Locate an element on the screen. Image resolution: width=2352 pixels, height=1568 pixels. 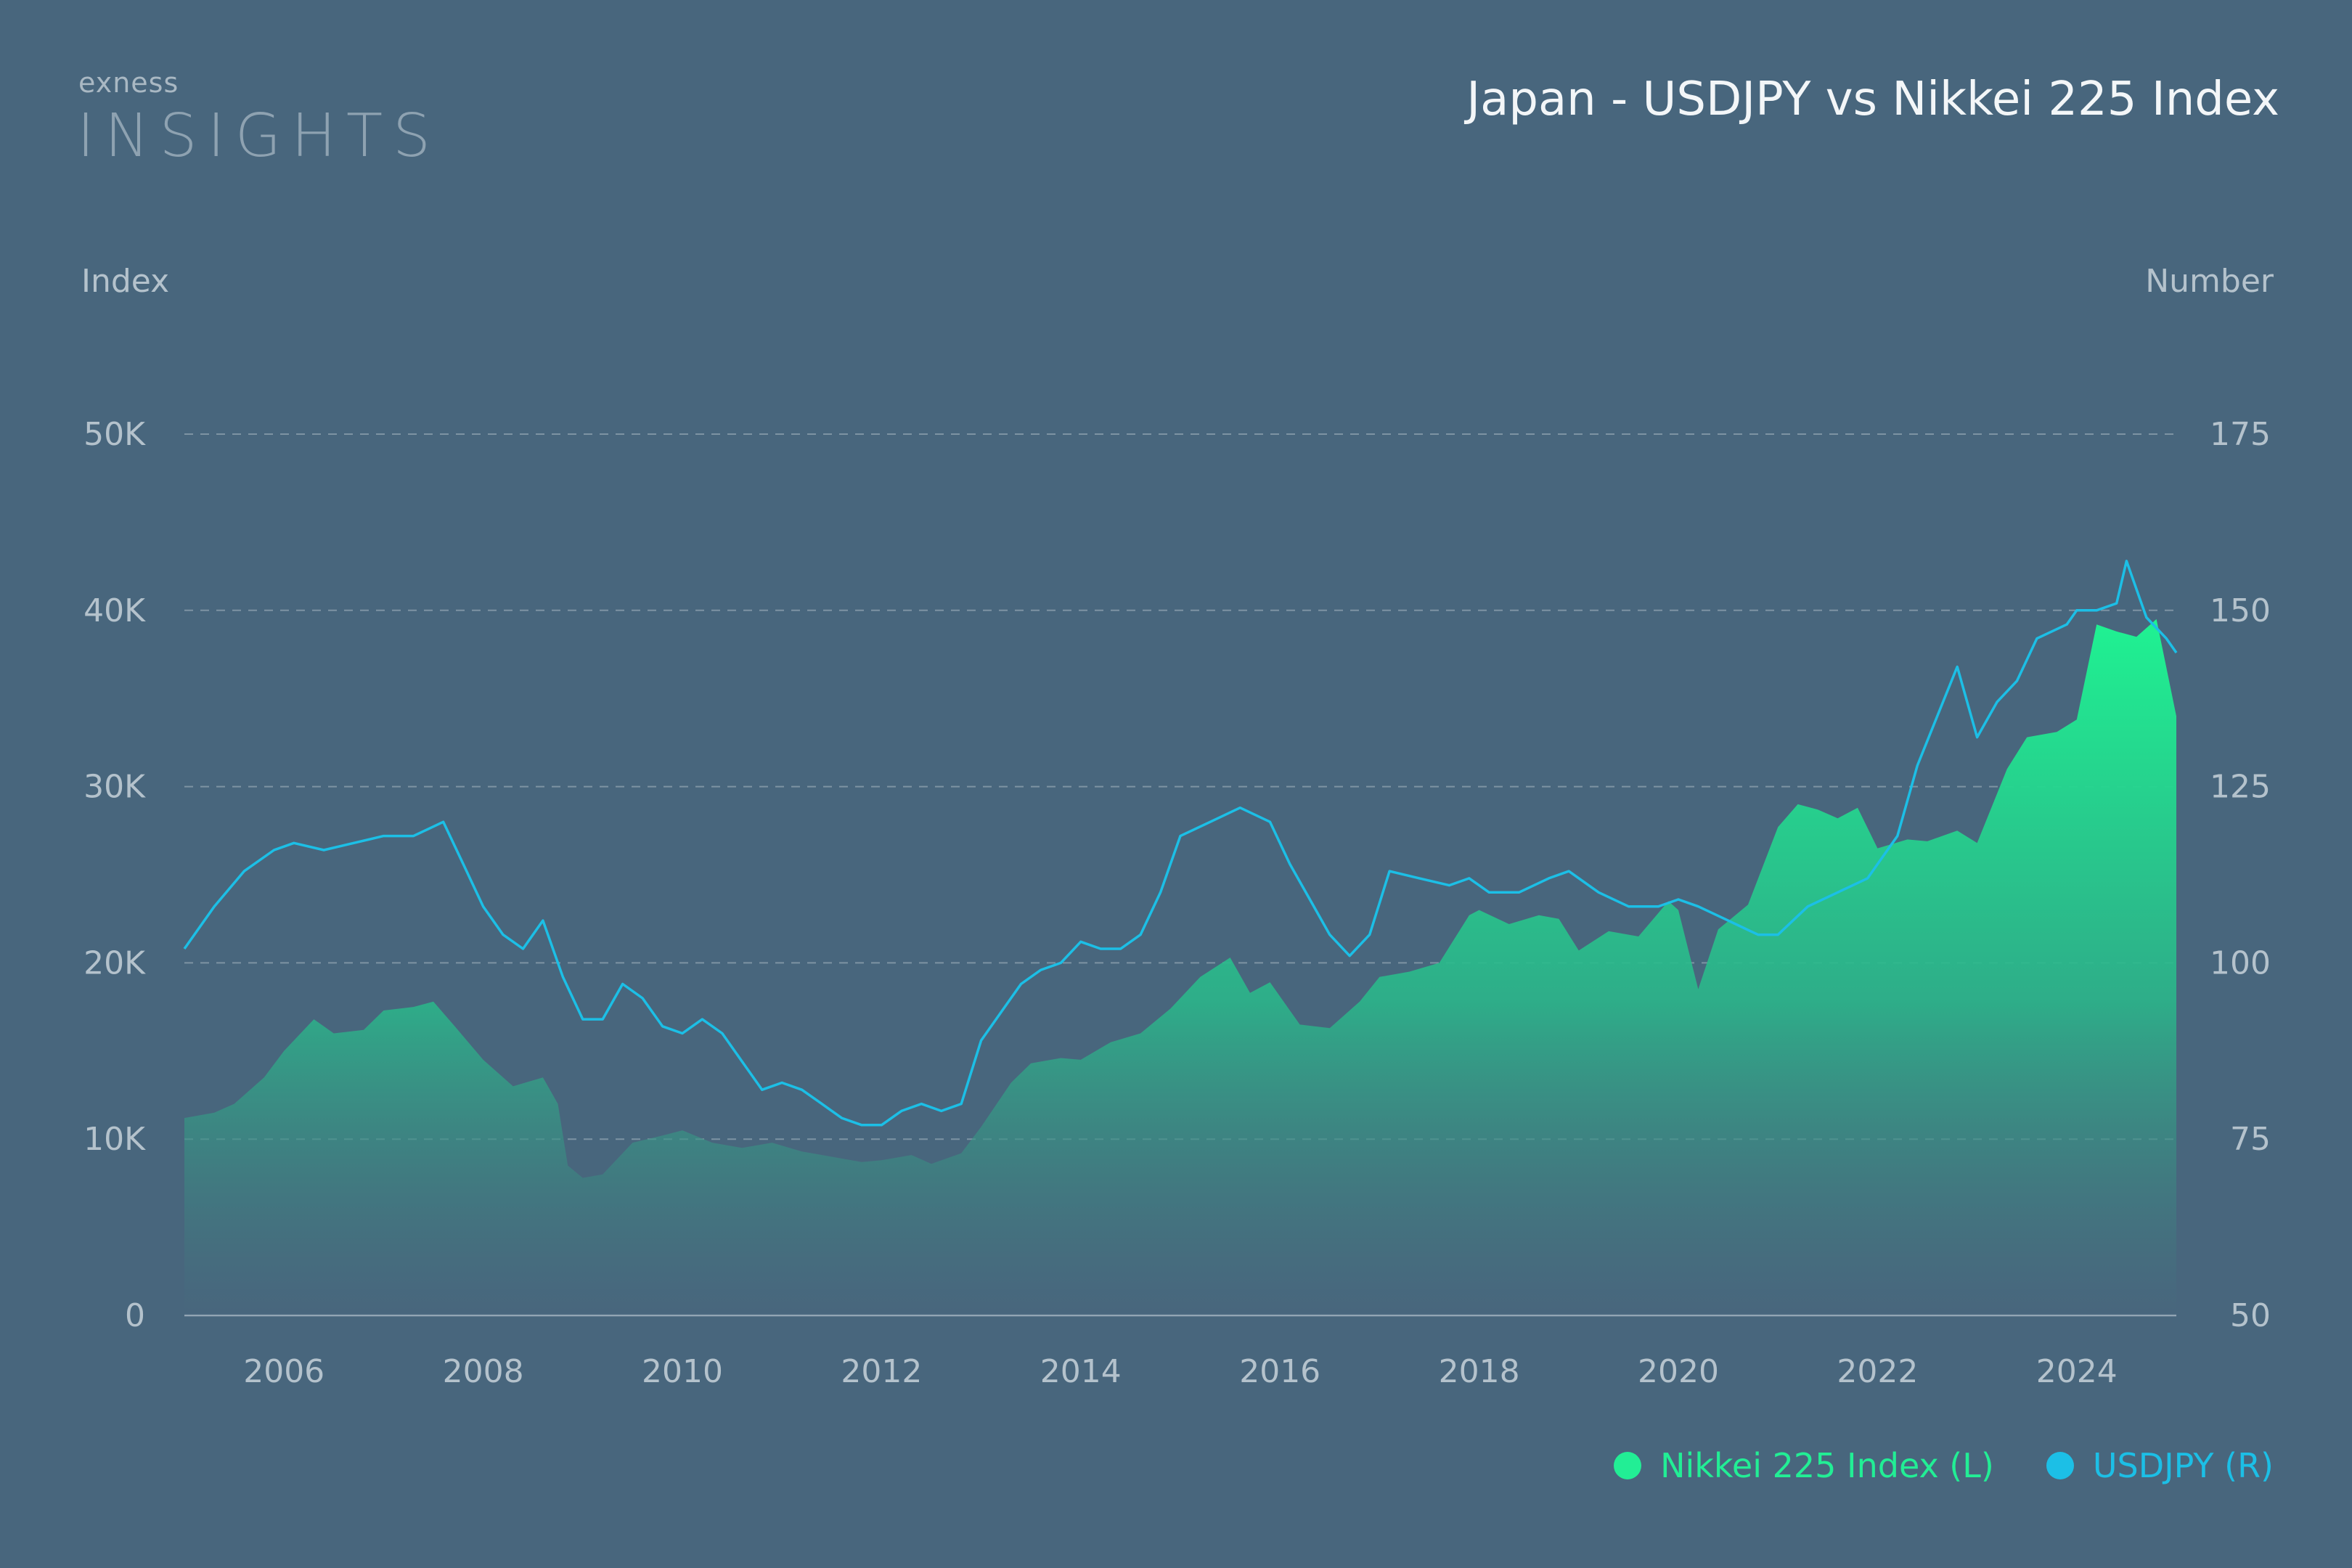
y-right-tick-label: 125 is located at coordinates (2241, 788).